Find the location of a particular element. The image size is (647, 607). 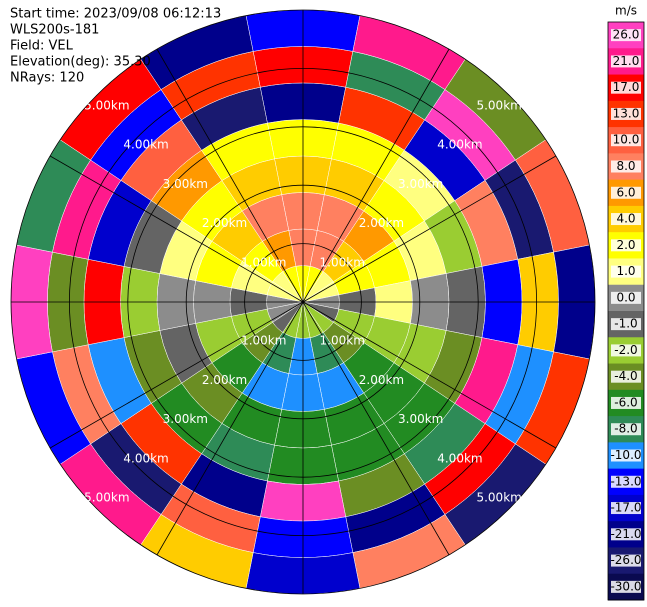

colorbar-tick-label: -6.0 is located at coordinates (625, 402).